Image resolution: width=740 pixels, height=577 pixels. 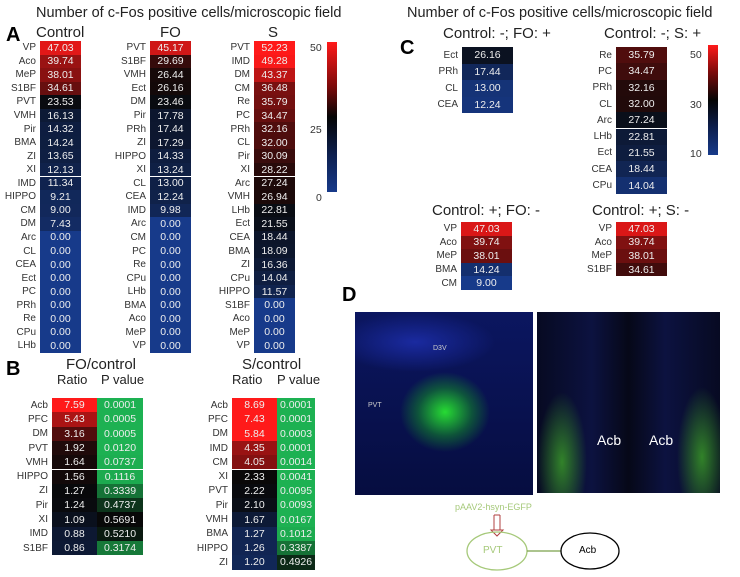 What do you see at coordinates (653, 33) in the screenshot?
I see `c-table-title: Control: -; S: +` at bounding box center [653, 33].